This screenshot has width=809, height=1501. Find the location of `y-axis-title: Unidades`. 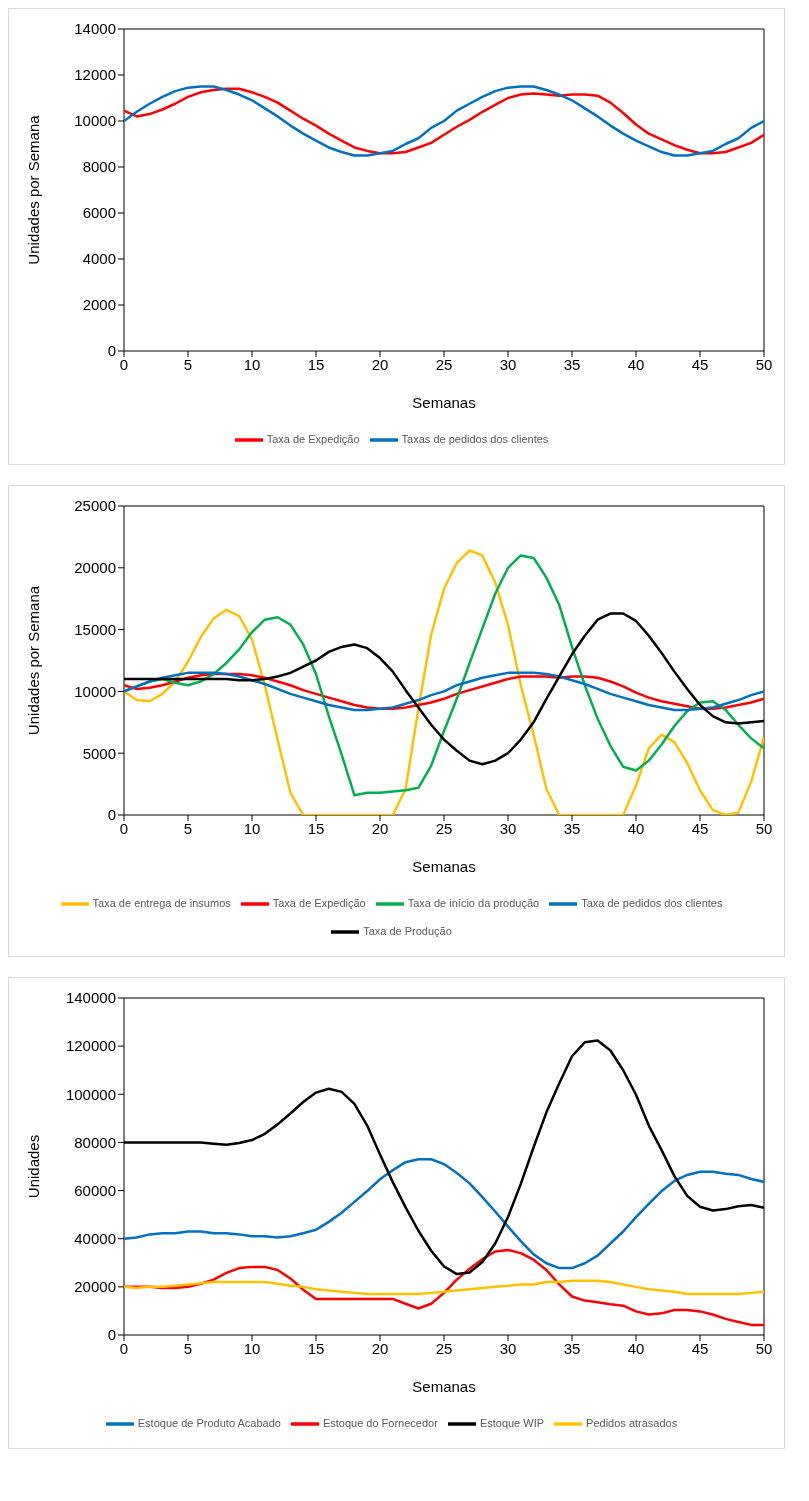

y-axis-title: Unidades is located at coordinates (34, 1166).